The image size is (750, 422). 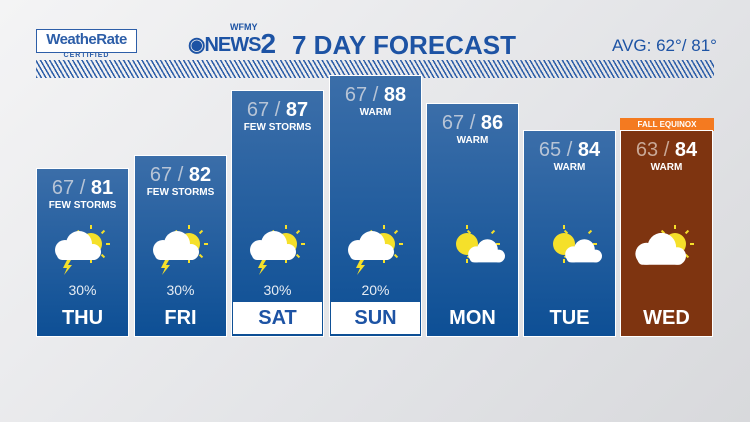 I want to click on temps: 67 / 87, so click(x=277, y=110).